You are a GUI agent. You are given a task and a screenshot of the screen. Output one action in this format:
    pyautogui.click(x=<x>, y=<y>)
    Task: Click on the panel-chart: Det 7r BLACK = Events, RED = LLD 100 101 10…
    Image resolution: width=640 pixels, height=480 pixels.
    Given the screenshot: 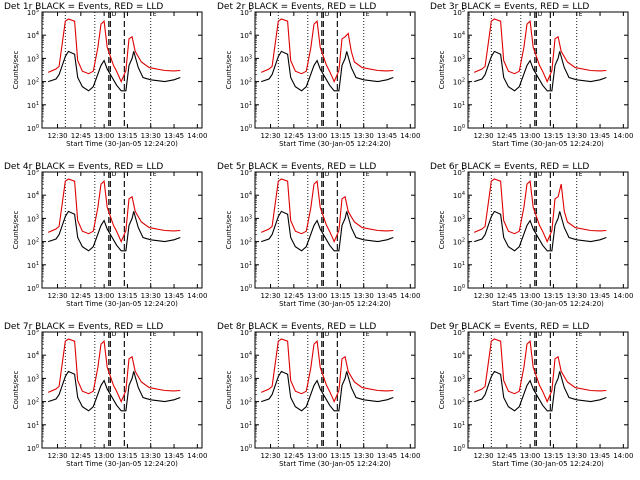 What is the action you would take?
    pyautogui.click(x=105, y=395)
    